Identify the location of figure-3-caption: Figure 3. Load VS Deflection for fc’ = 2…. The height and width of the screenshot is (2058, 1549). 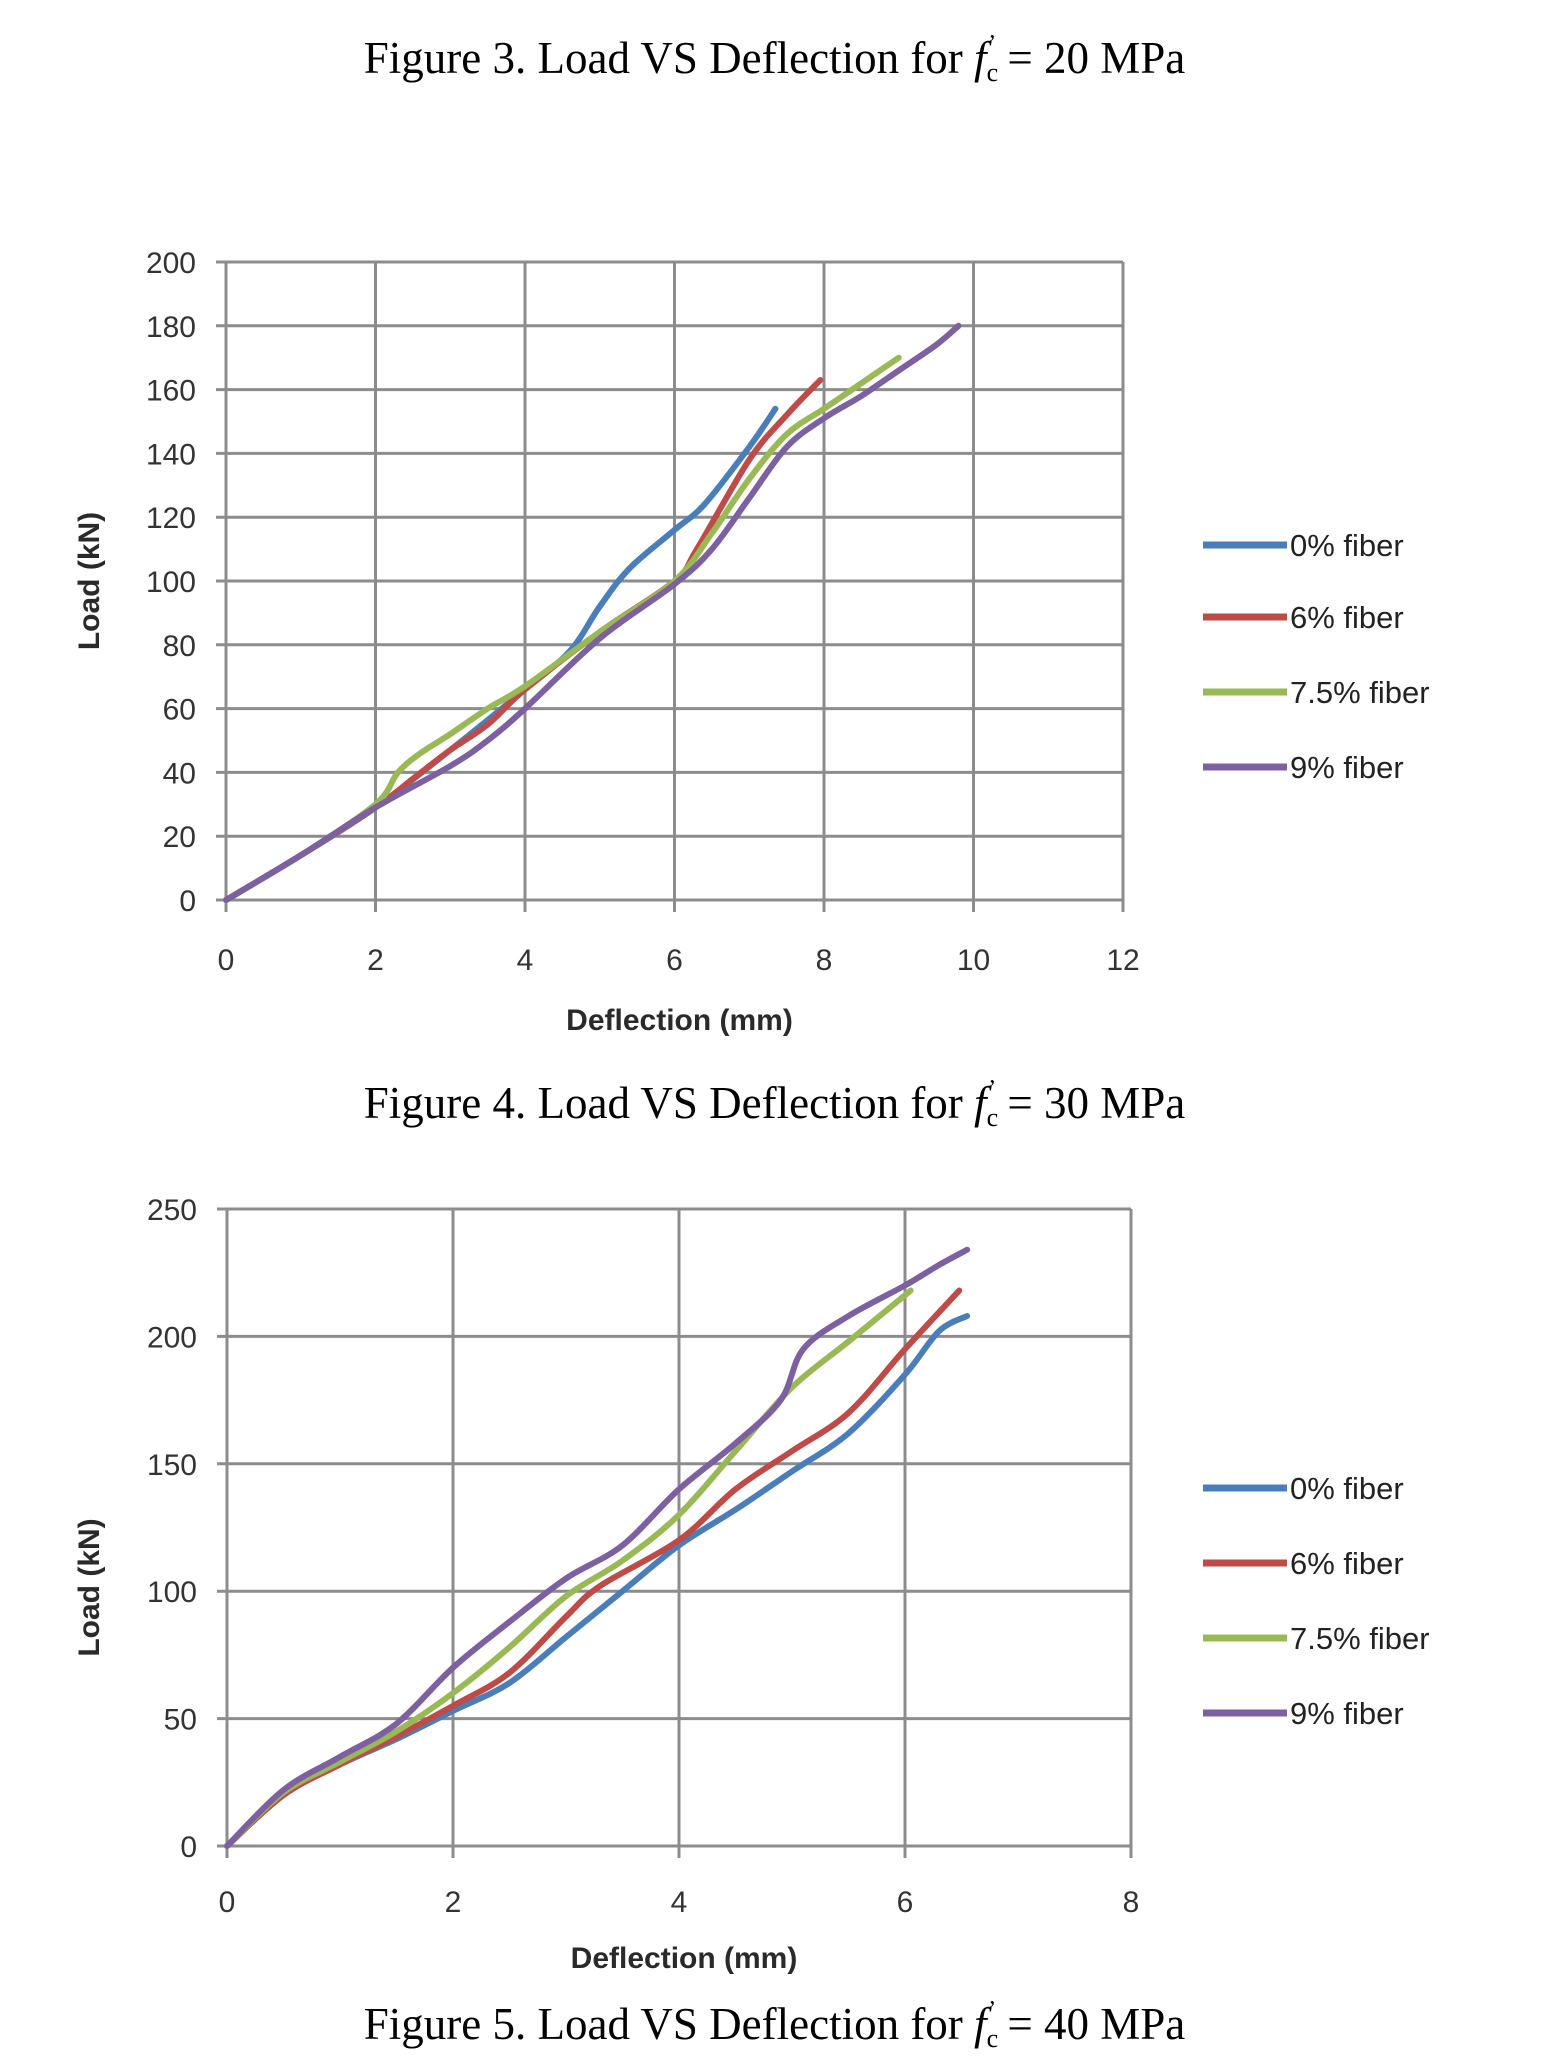
(774, 59).